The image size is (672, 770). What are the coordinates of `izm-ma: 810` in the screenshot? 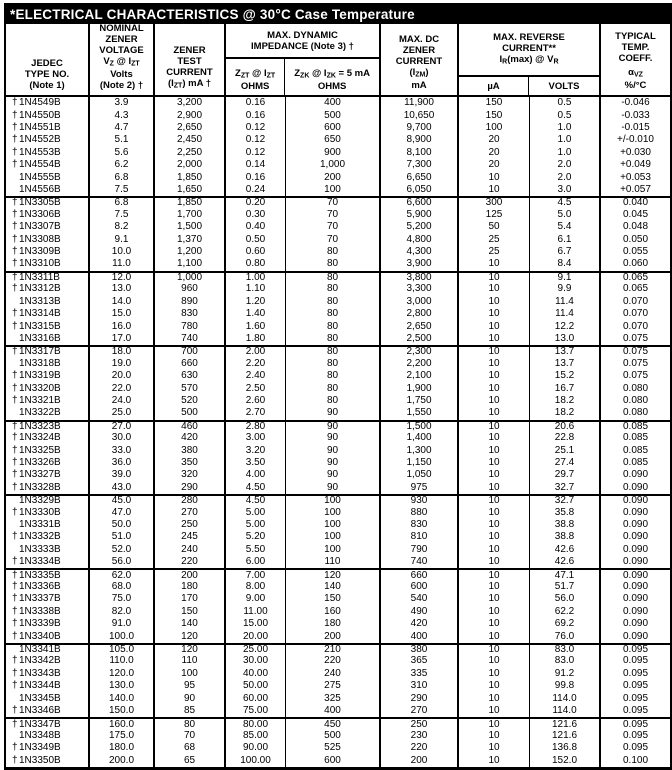 It's located at (420, 537).